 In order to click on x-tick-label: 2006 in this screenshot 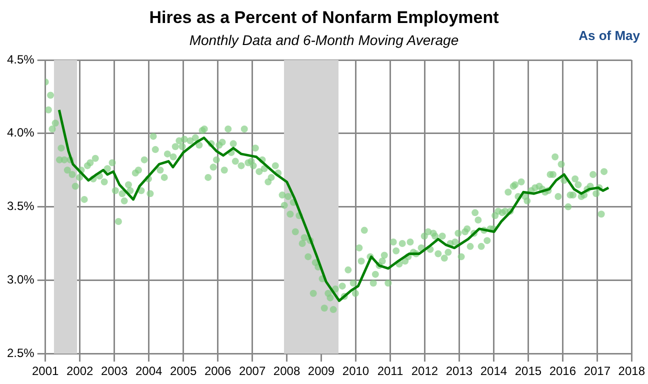, I will do `click(218, 371)`.